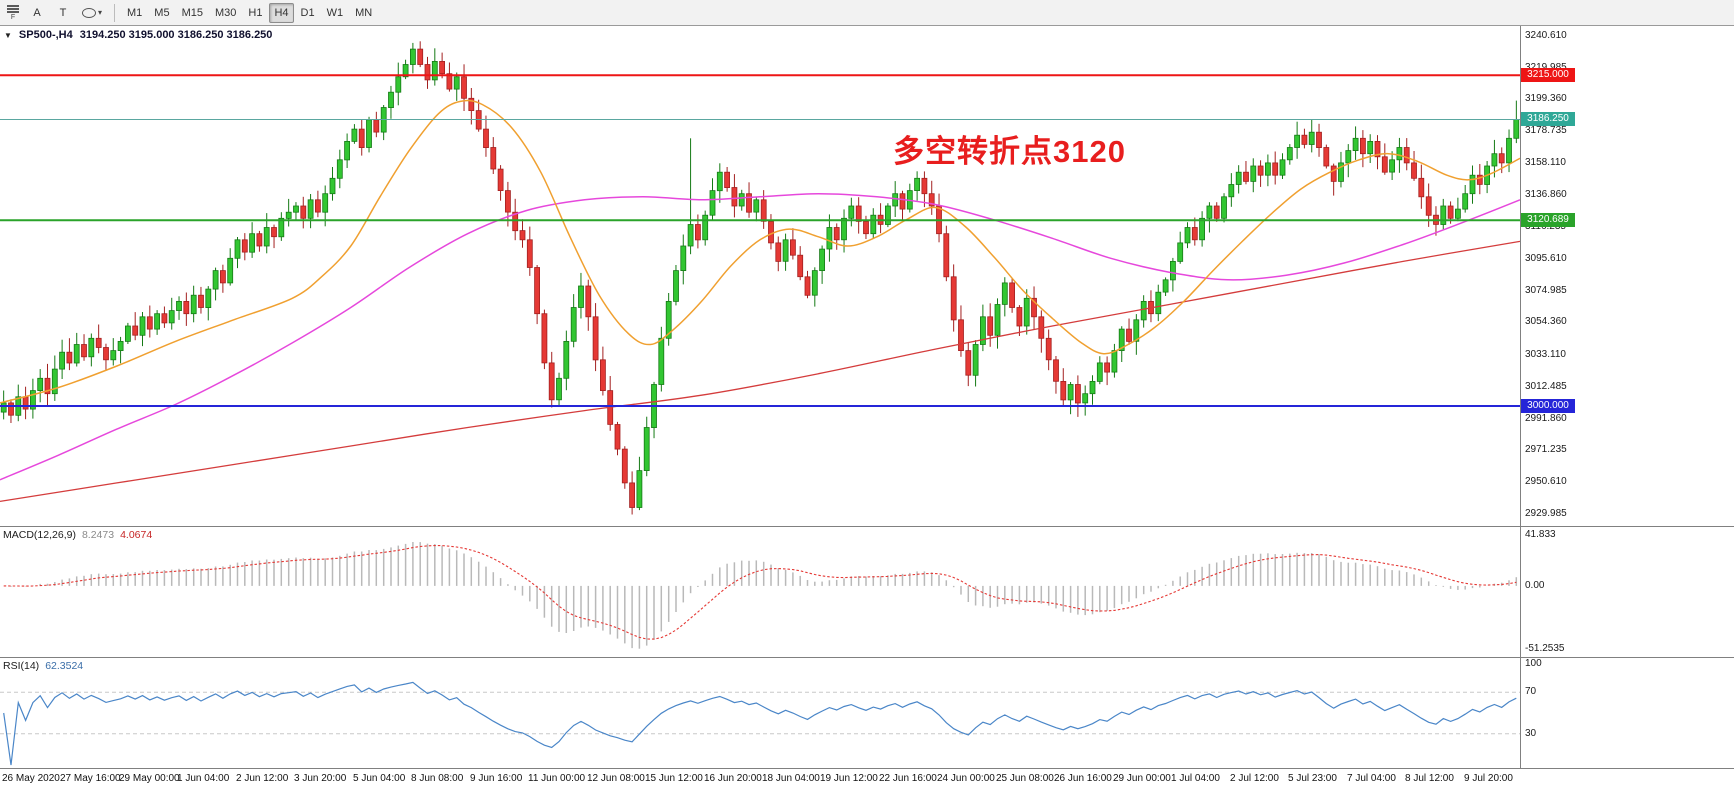 This screenshot has width=1734, height=793. What do you see at coordinates (225, 13) in the screenshot?
I see `timeframe-m30-button: M30` at bounding box center [225, 13].